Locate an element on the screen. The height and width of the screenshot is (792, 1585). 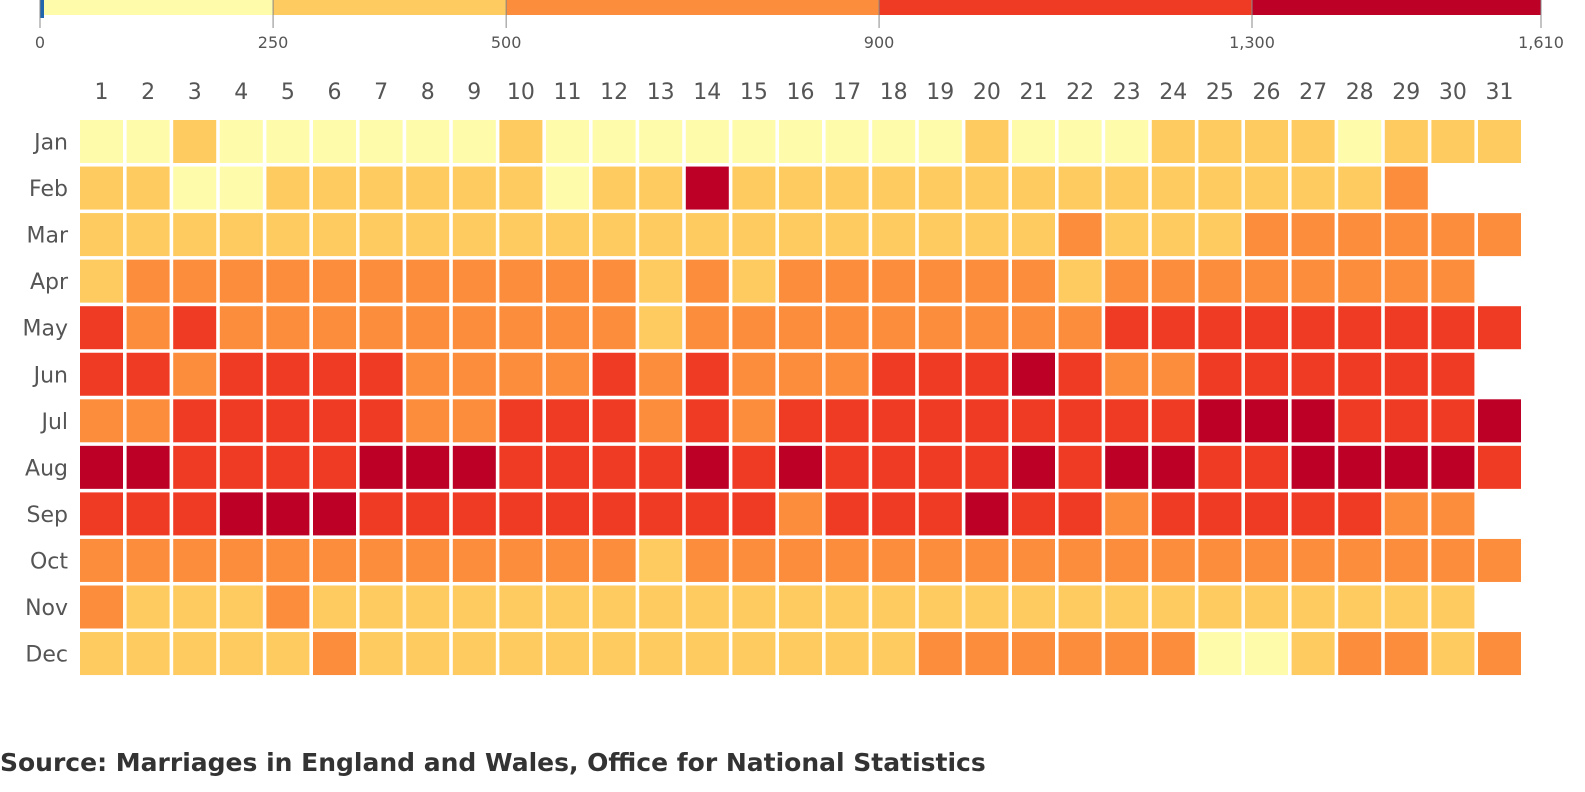
month-label-nov: Nov is located at coordinates (46, 608).